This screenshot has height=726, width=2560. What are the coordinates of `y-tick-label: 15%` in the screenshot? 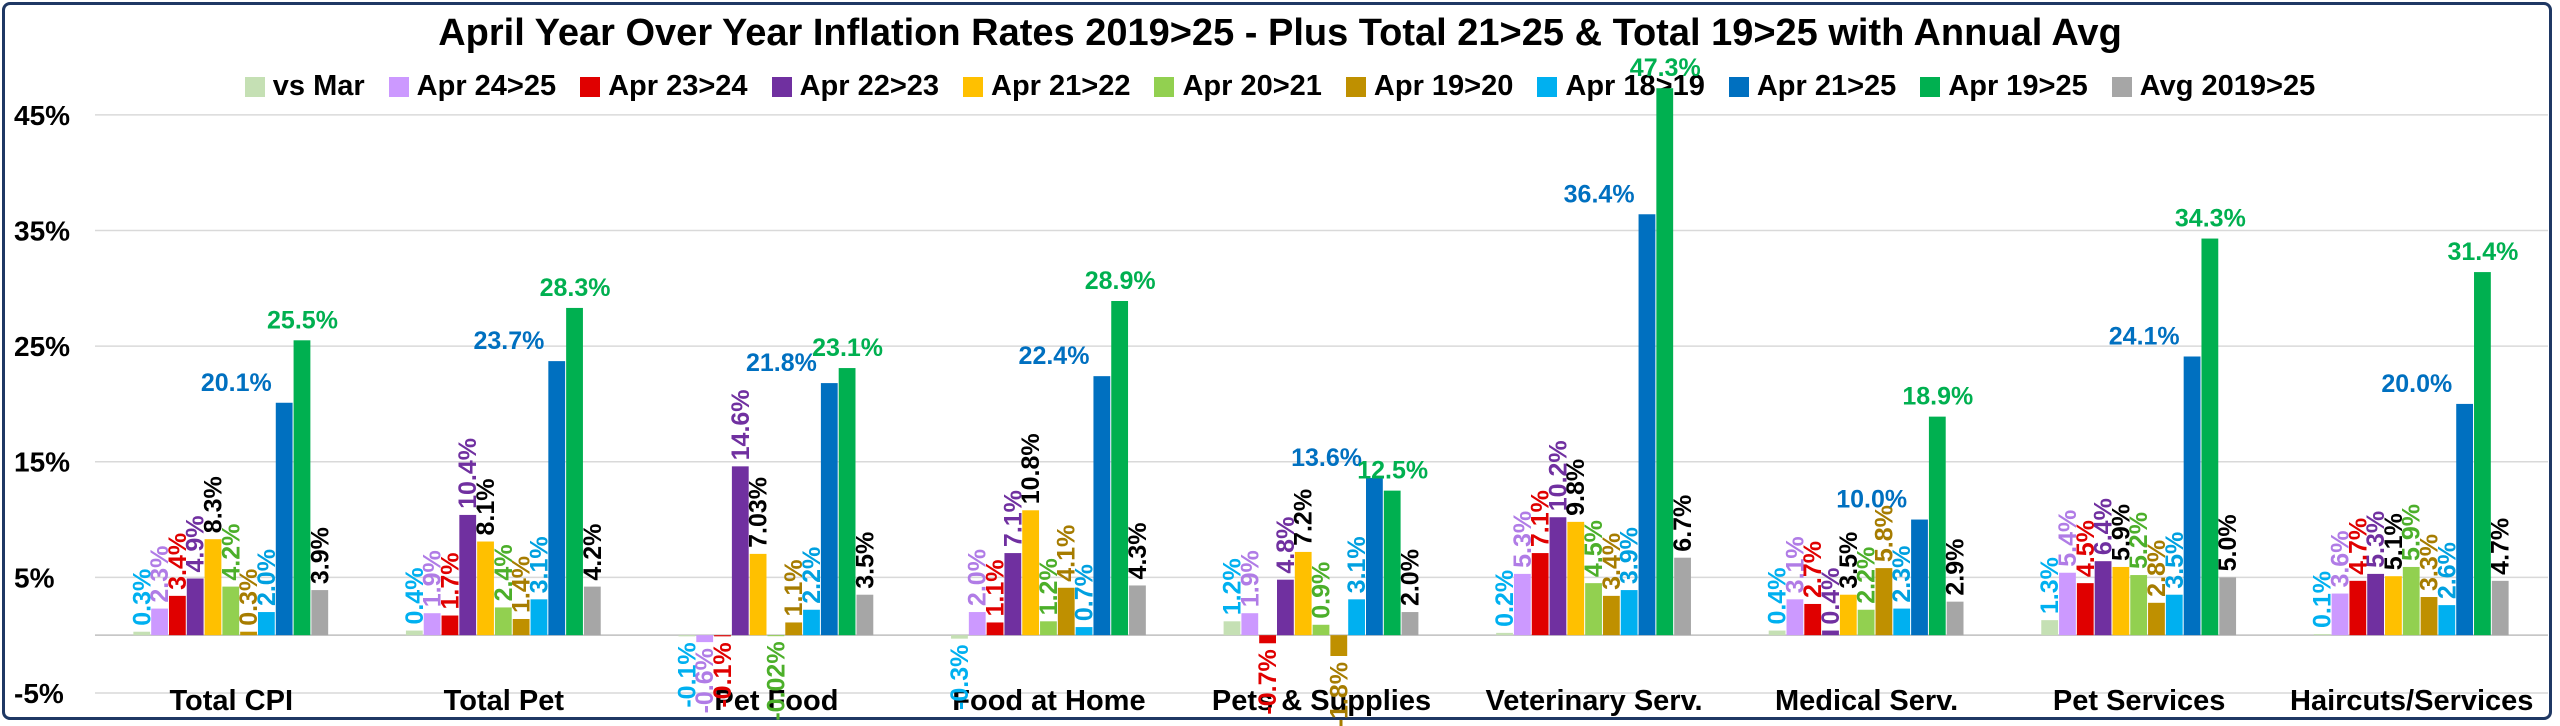 It's located at (42, 462).